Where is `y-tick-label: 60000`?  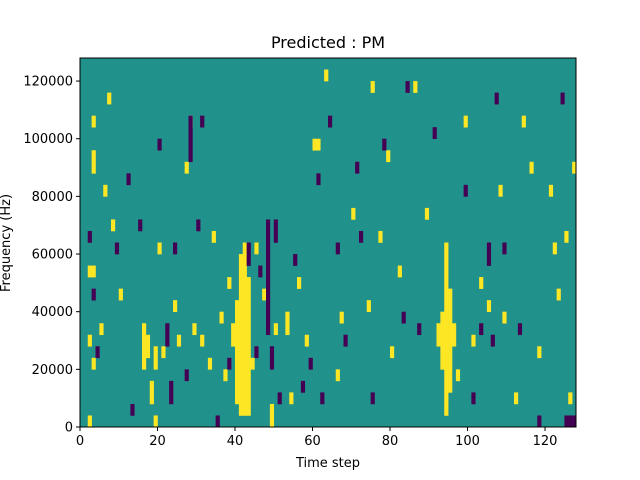
y-tick-label: 60000 is located at coordinates (52, 255).